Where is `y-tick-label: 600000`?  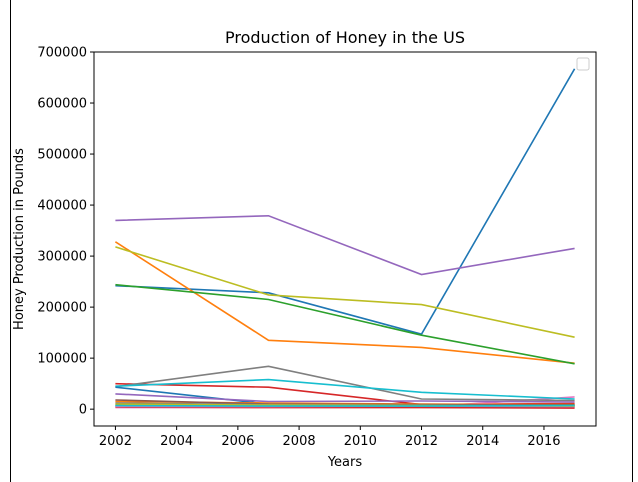 y-tick-label: 600000 is located at coordinates (62, 104).